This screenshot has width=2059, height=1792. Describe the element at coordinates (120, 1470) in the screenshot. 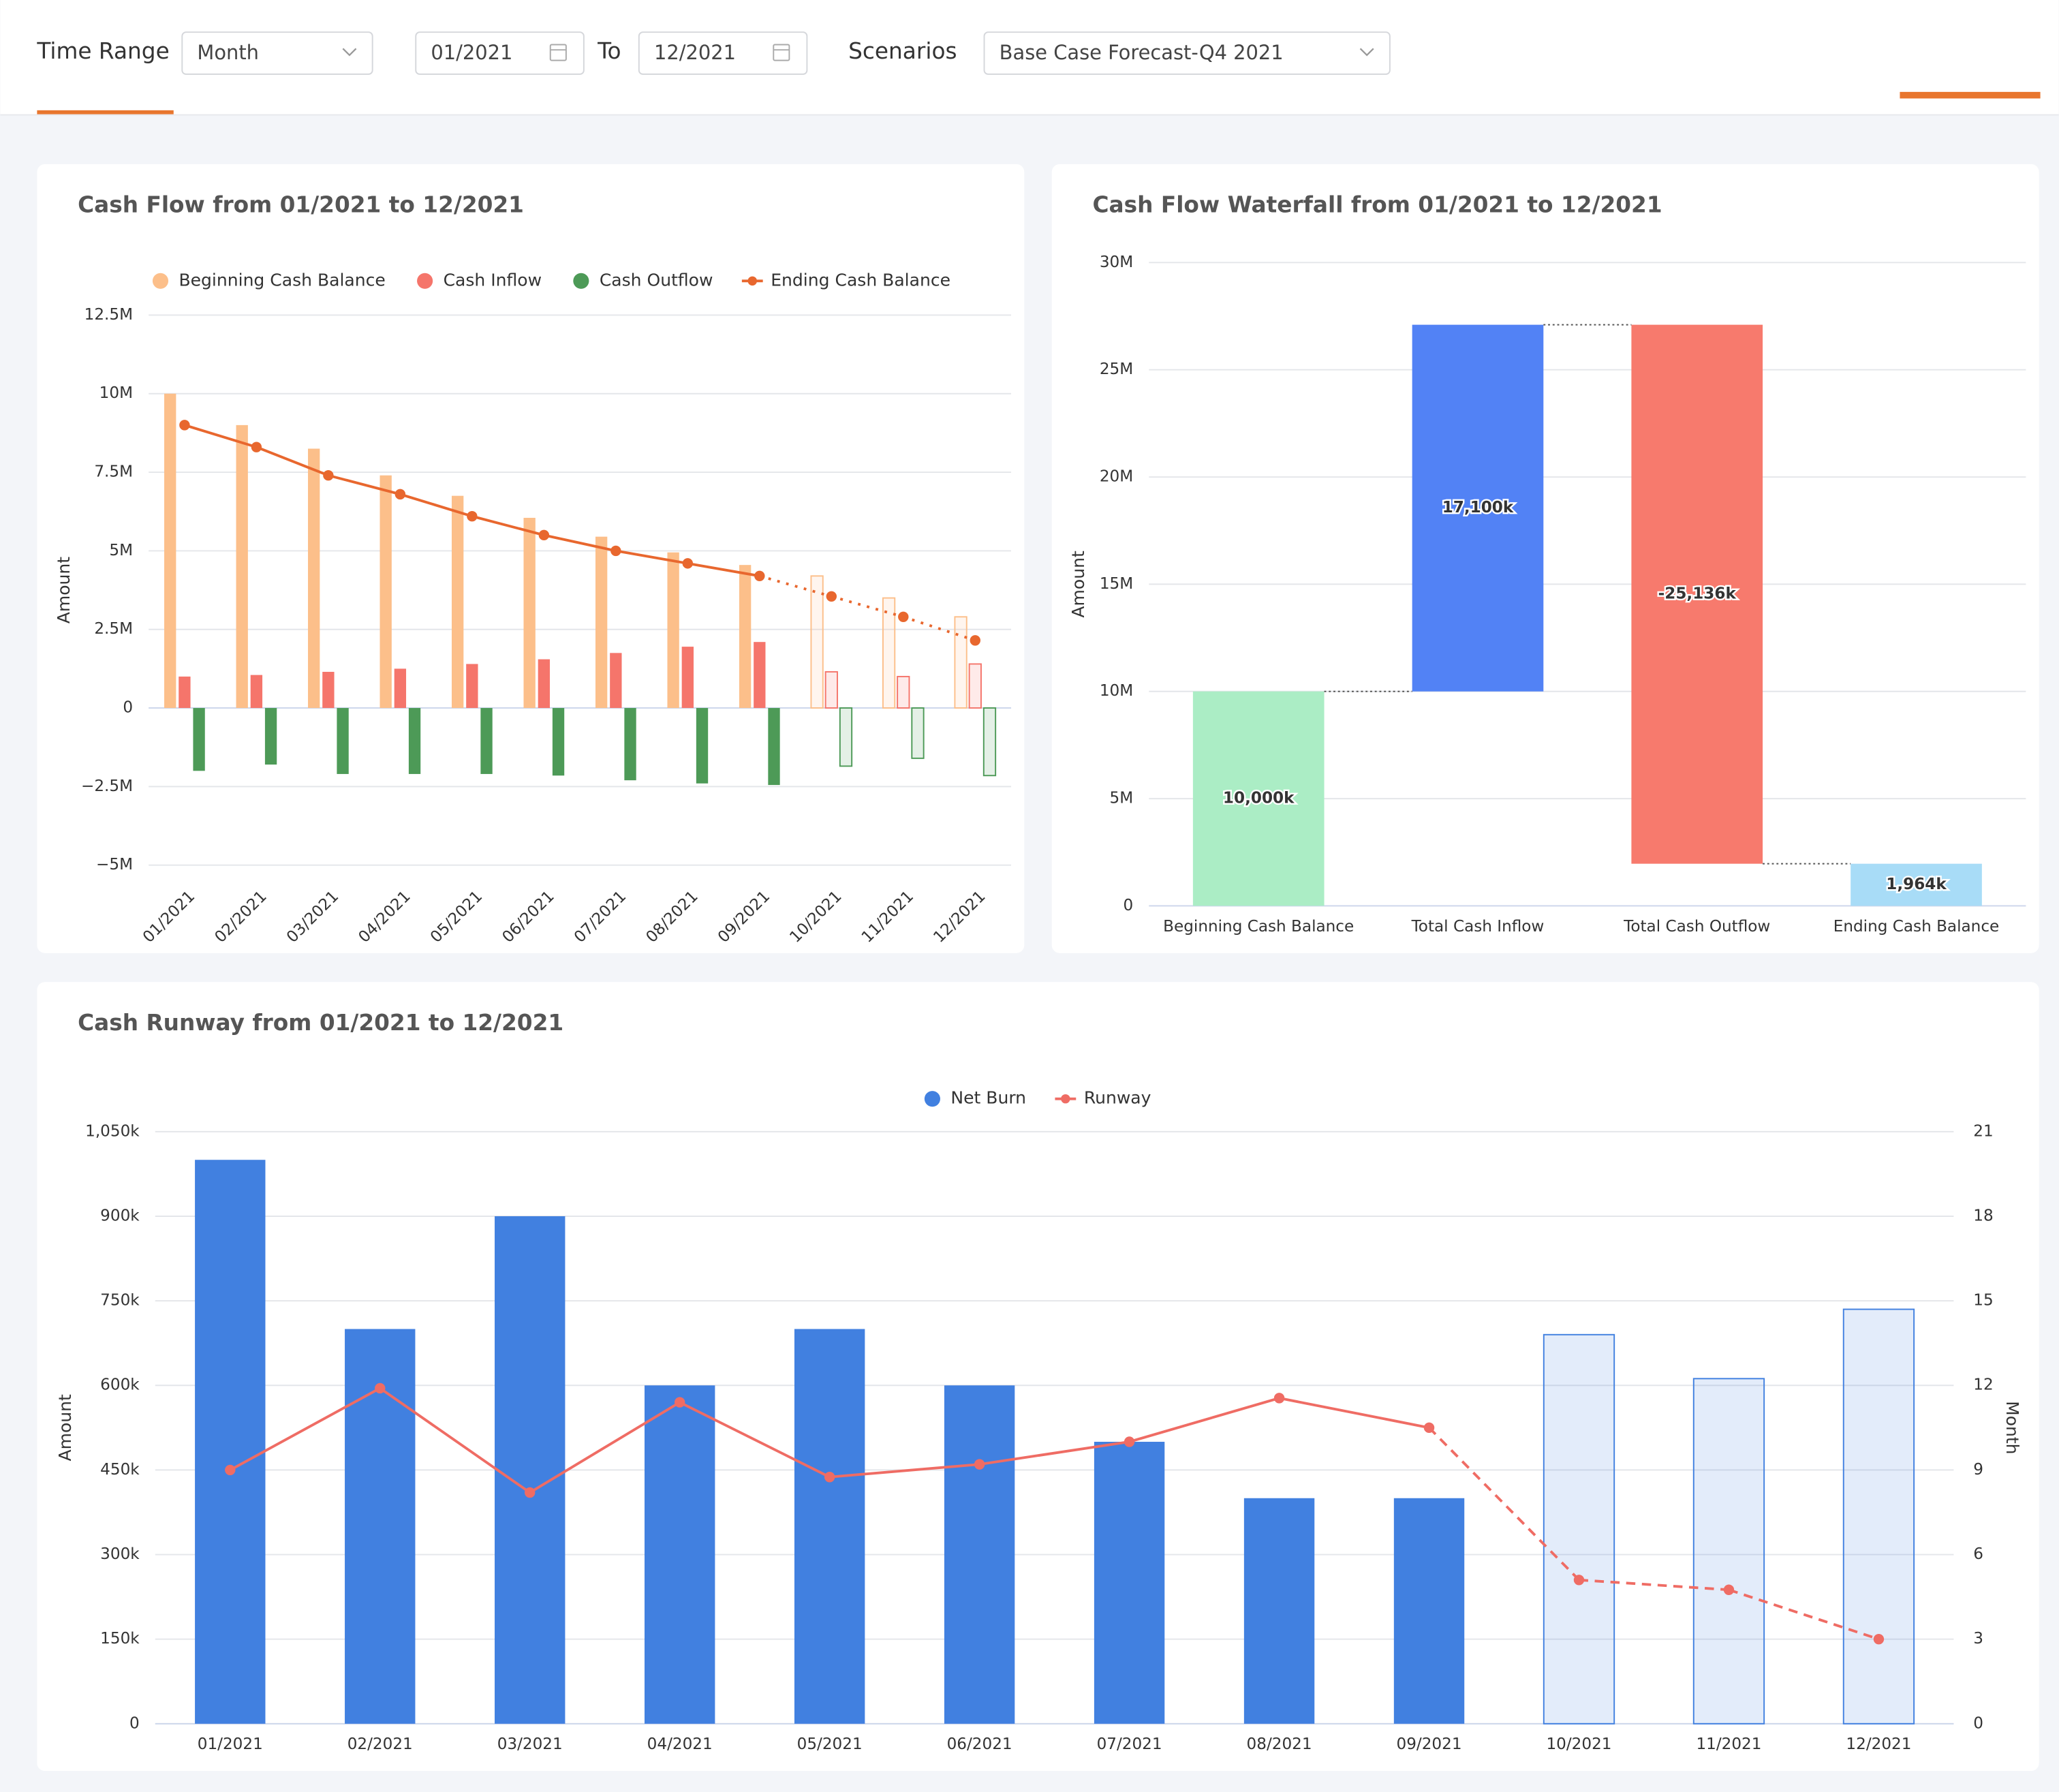

I see `y-tick-label: 450k` at that location.